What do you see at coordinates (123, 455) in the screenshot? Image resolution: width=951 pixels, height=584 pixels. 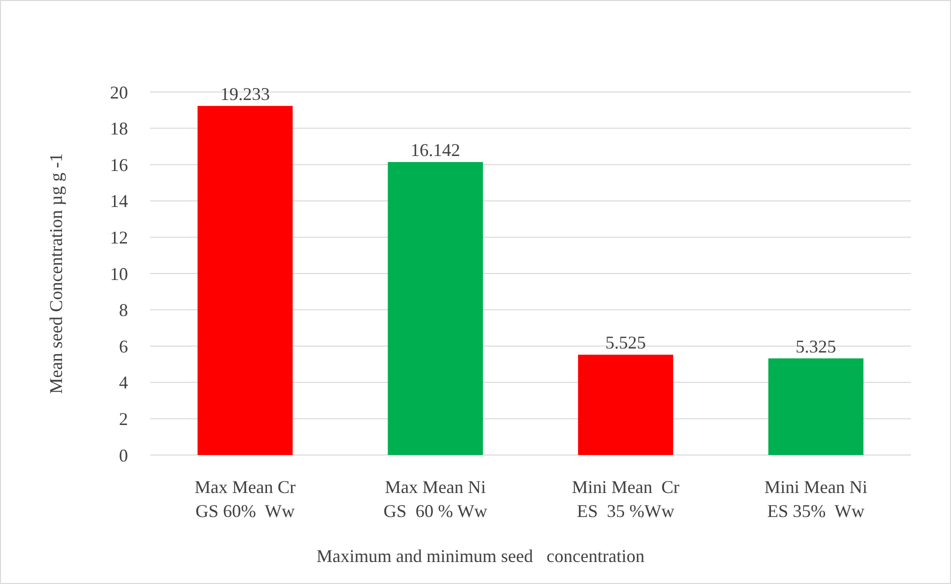 I see `y-tick-label: 0` at bounding box center [123, 455].